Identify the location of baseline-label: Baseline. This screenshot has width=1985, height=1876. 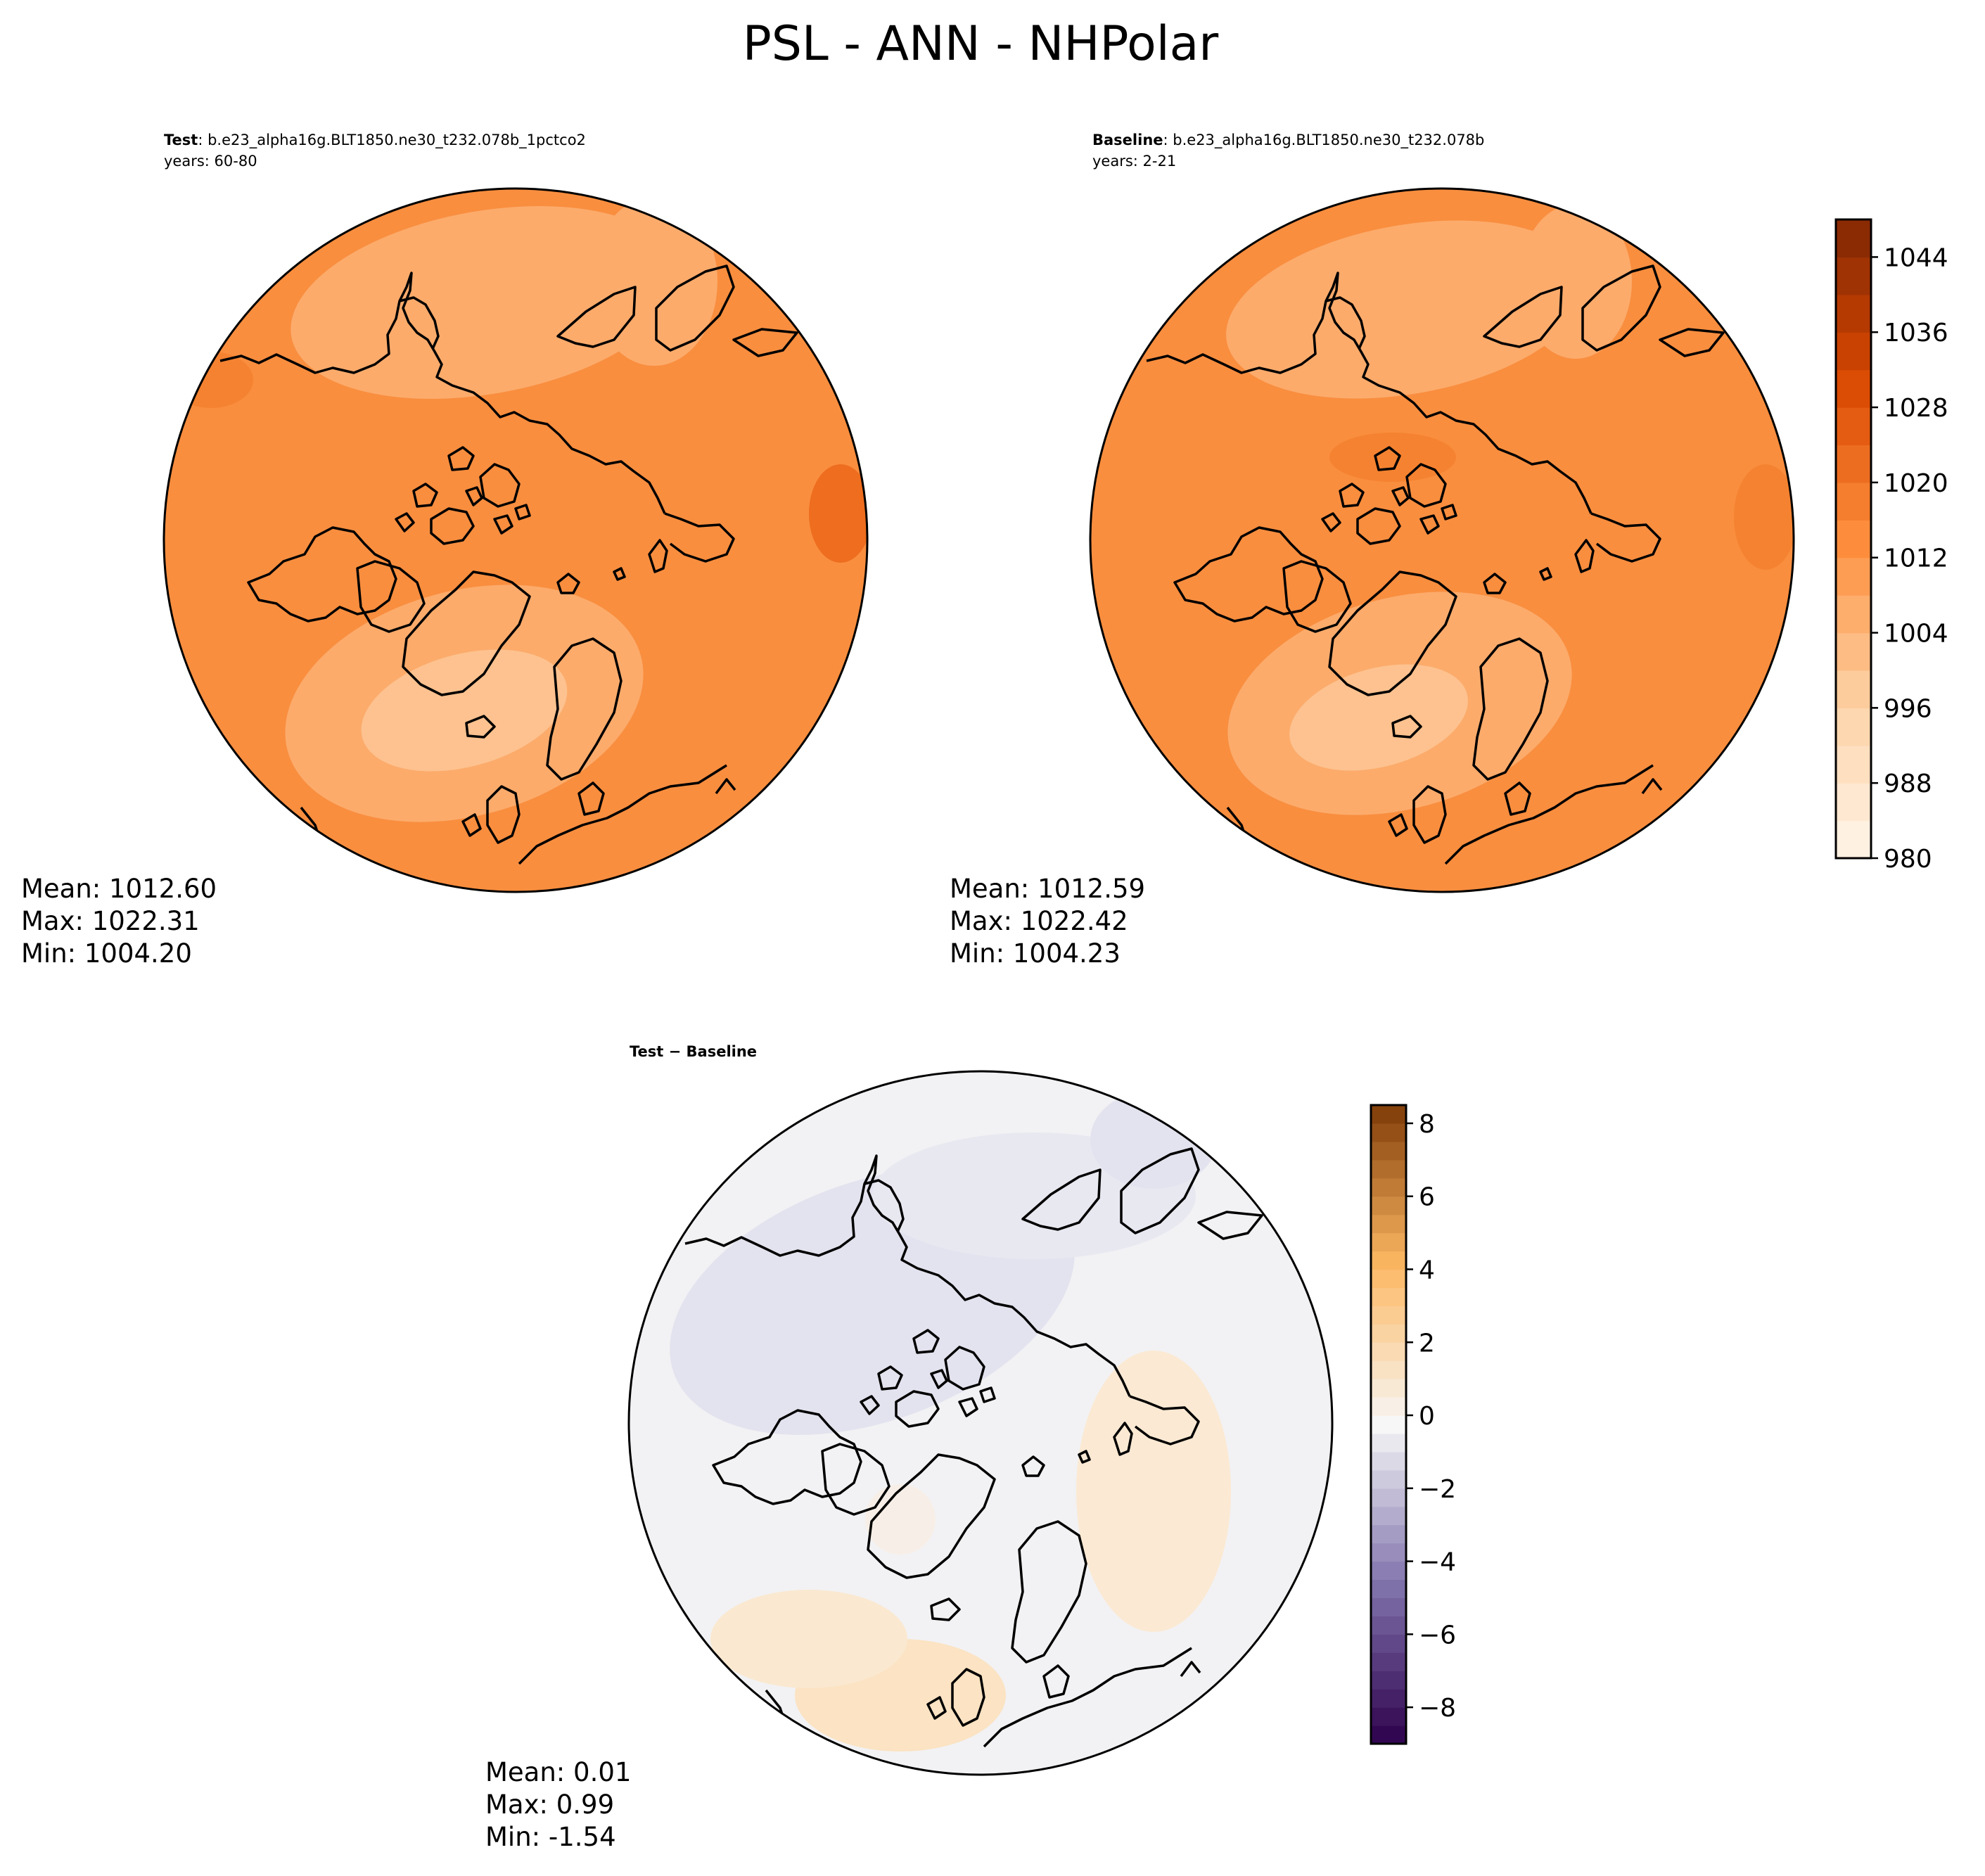
(1128, 140).